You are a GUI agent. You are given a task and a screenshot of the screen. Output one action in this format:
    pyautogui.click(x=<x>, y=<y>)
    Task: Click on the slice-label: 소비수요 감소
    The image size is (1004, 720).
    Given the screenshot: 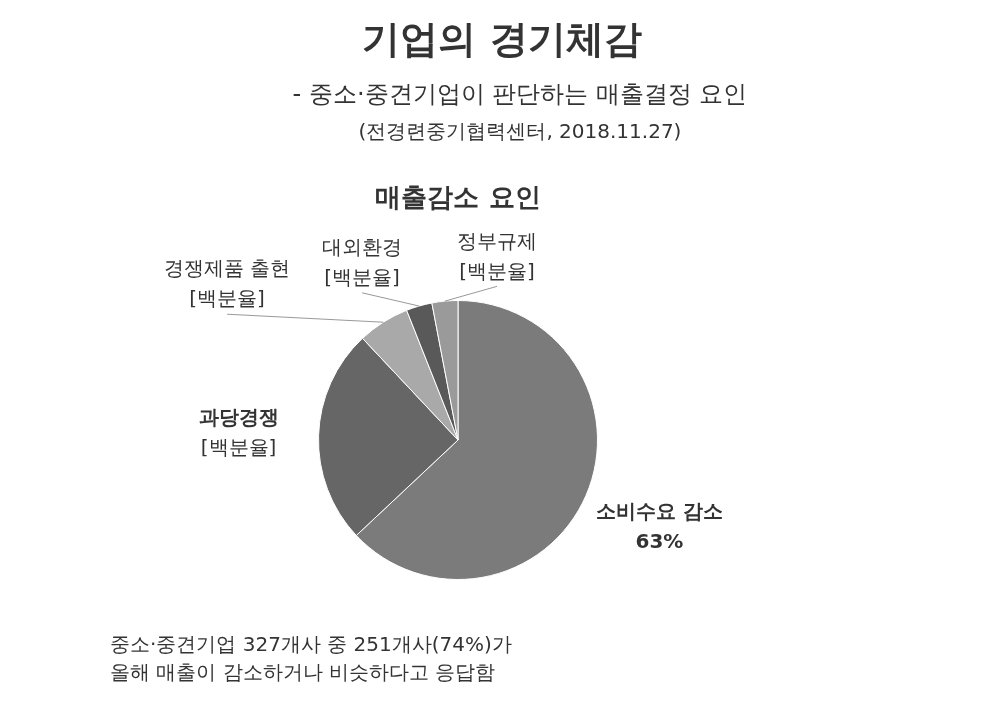 What is the action you would take?
    pyautogui.click(x=659, y=511)
    